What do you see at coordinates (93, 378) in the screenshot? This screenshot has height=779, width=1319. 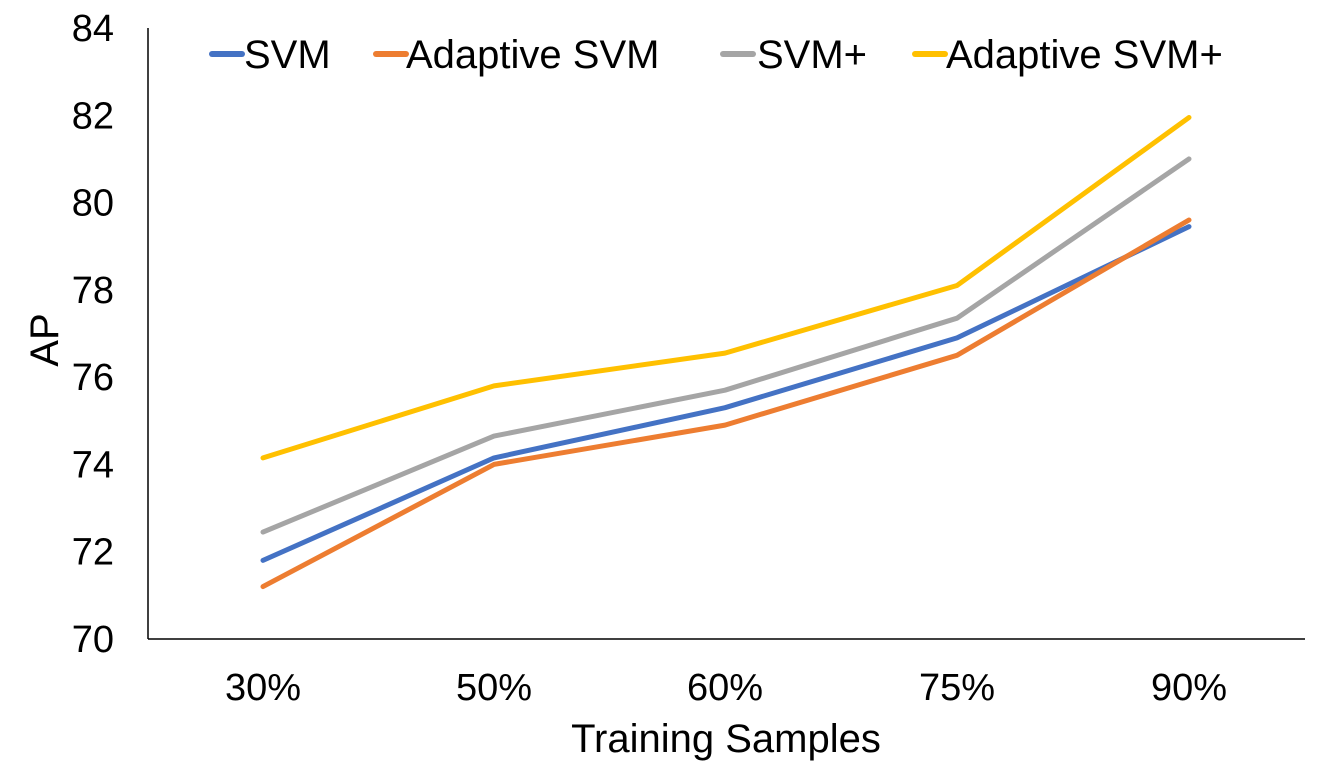 I see `y-tick-label: 76` at bounding box center [93, 378].